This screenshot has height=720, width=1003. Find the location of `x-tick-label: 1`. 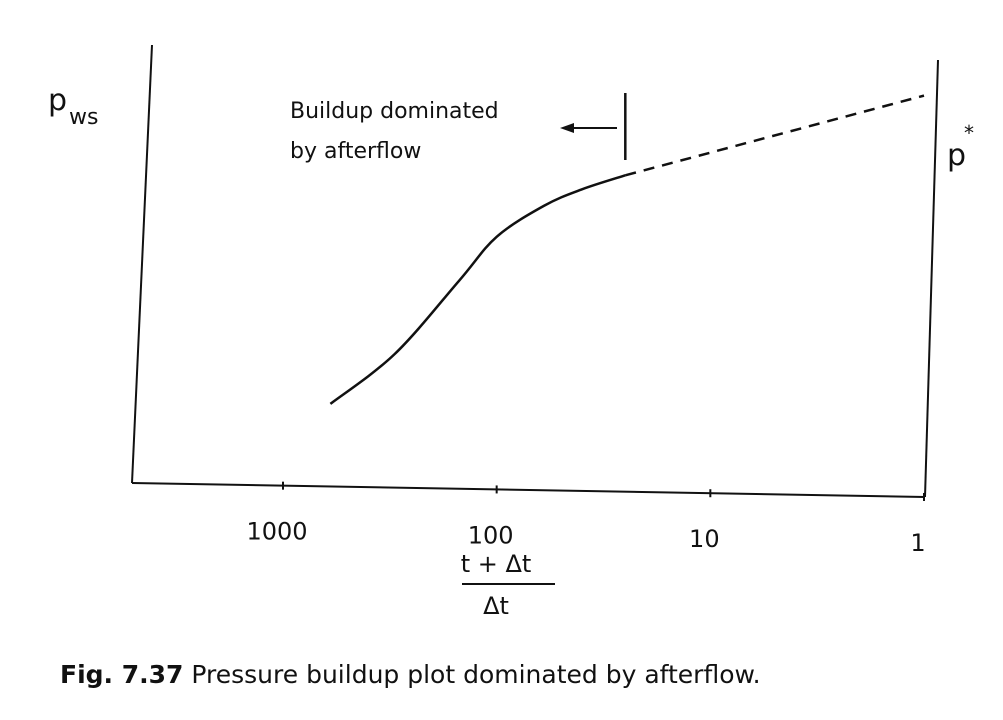

x-tick-label: 1 is located at coordinates (917, 543).